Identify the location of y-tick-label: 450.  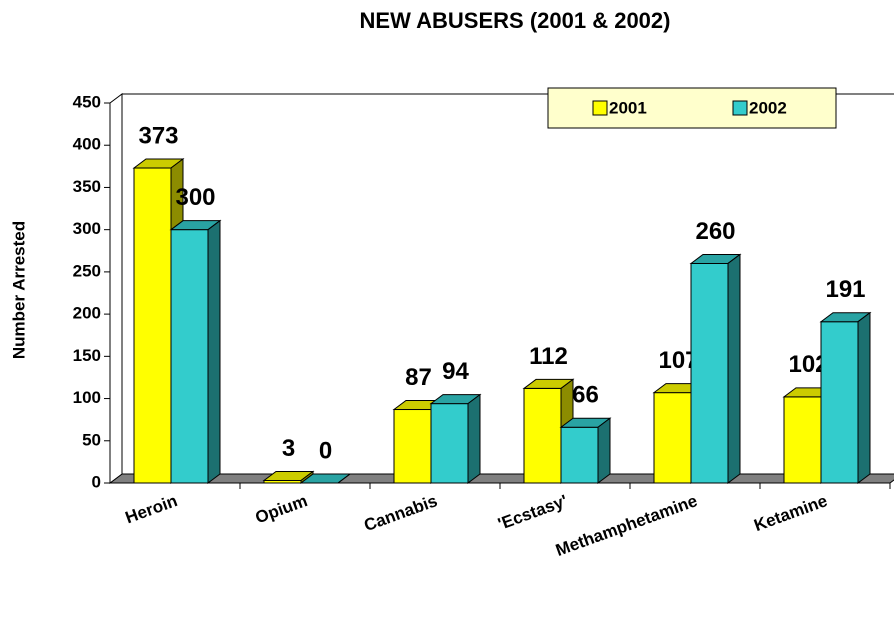
(87, 101).